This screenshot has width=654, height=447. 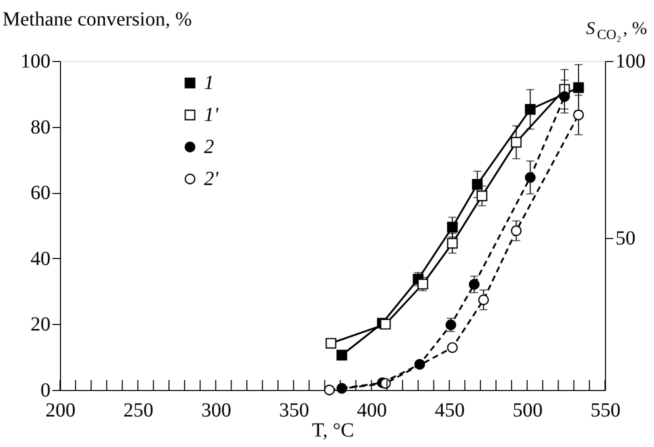 I want to click on x-tick-label: 300, so click(x=216, y=411).